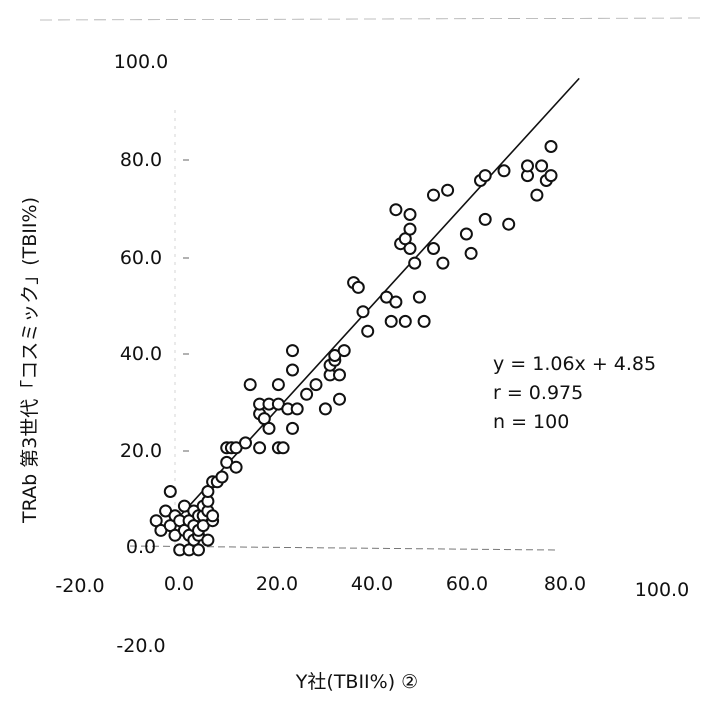  I want to click on x-tick-label: 0.0, so click(179, 584).